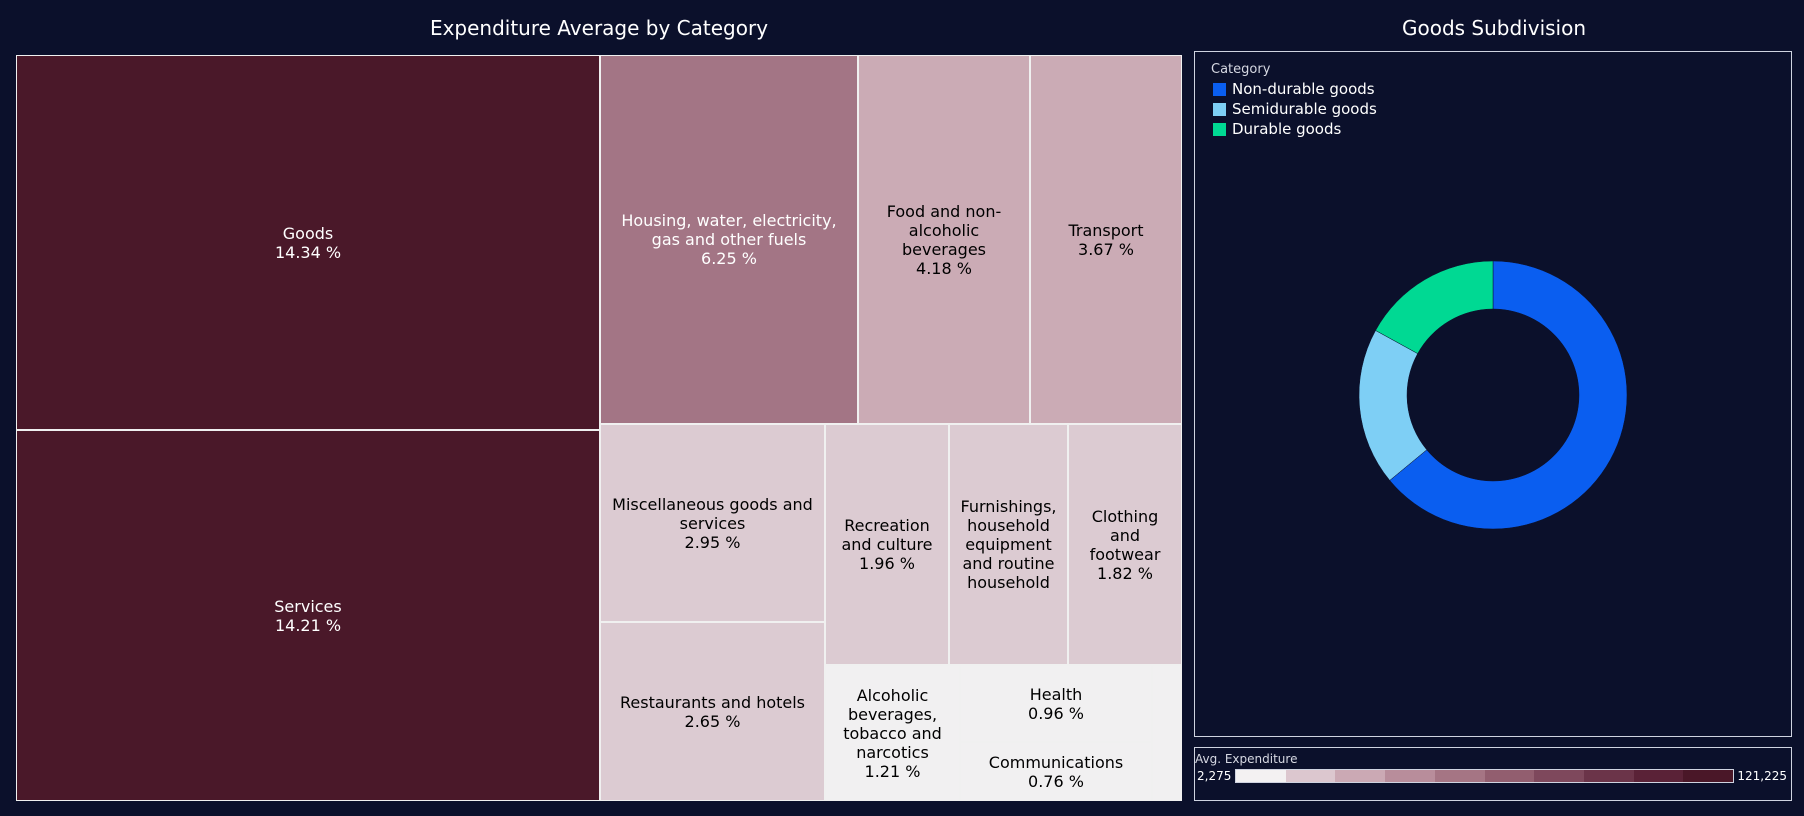  What do you see at coordinates (944, 268) in the screenshot?
I see `treemap-tile-percent: 4.18 %` at bounding box center [944, 268].